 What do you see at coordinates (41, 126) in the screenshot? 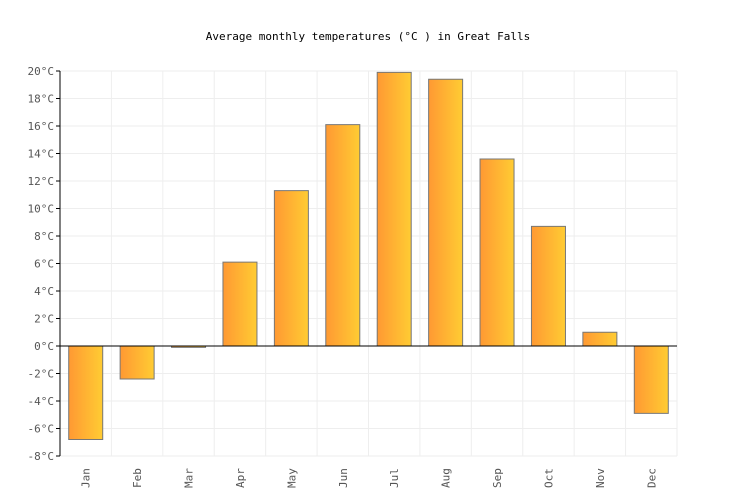
I see `y-tick-label: 16°C` at bounding box center [41, 126].